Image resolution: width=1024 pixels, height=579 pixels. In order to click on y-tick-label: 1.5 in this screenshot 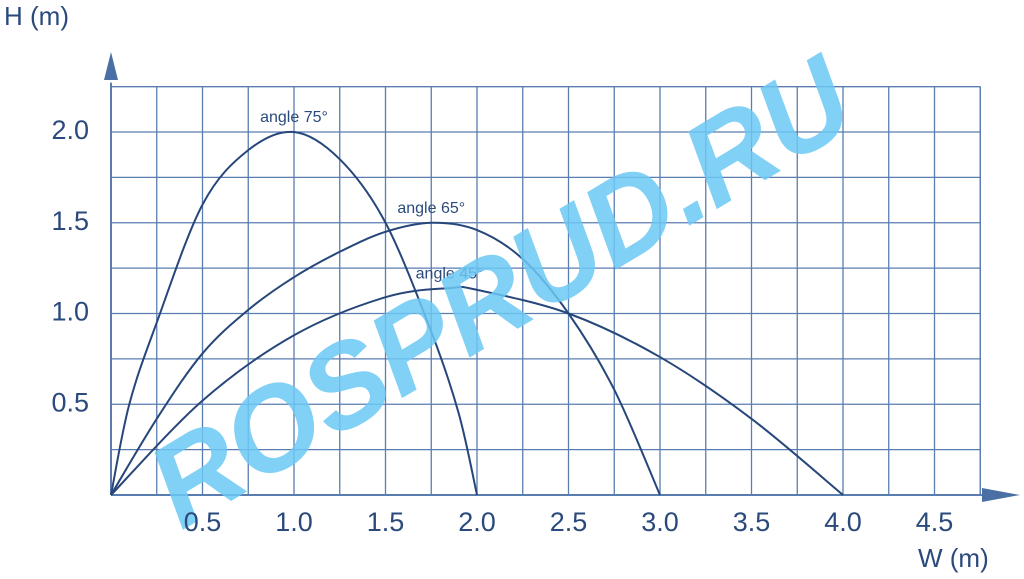, I will do `click(70, 221)`.